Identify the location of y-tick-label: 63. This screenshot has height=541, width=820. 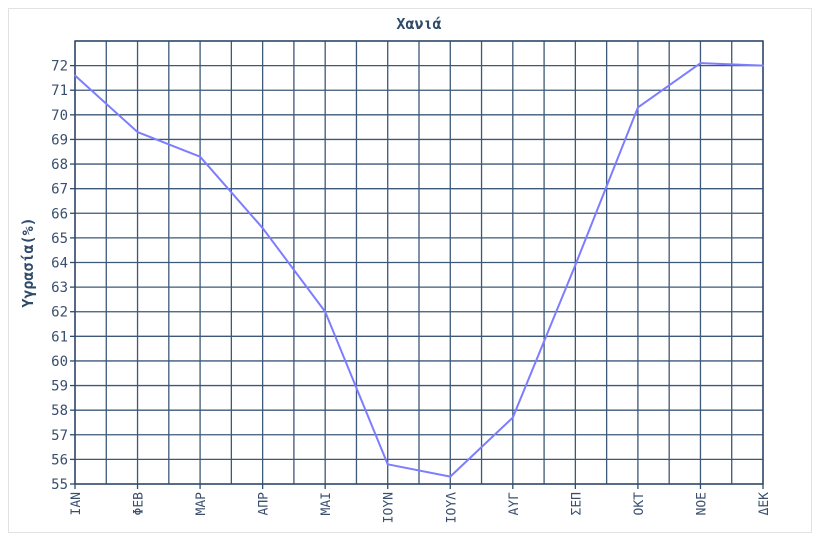
(59, 288).